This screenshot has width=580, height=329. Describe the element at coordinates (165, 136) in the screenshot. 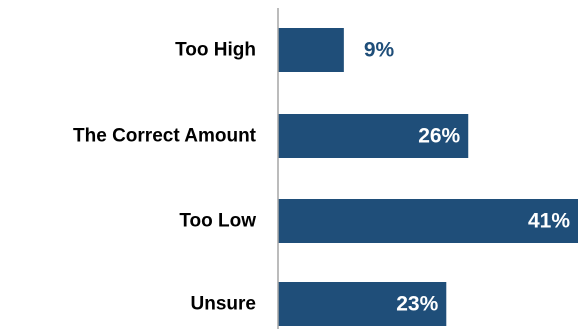

I see `category-label-the-correct-amount: The Correct Amount` at that location.